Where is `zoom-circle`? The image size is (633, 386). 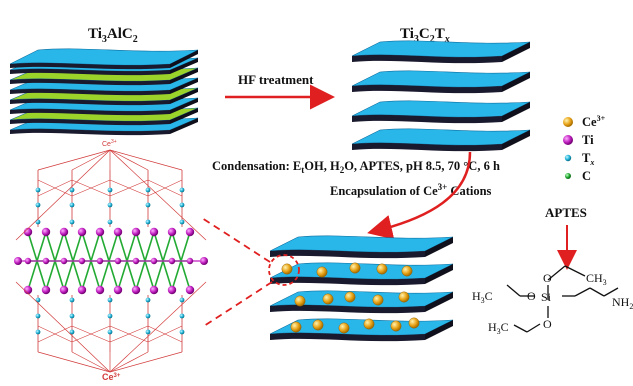
zoom-circle is located at coordinates (284, 270).